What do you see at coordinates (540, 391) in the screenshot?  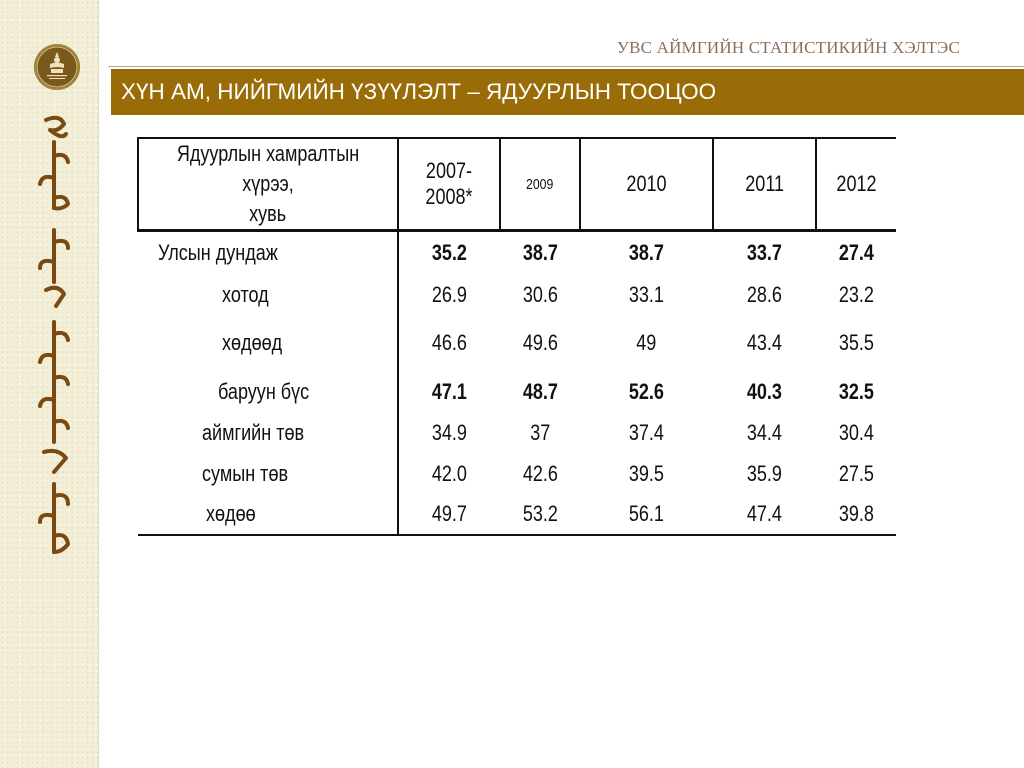 I see `table-cell: 48.7` at bounding box center [540, 391].